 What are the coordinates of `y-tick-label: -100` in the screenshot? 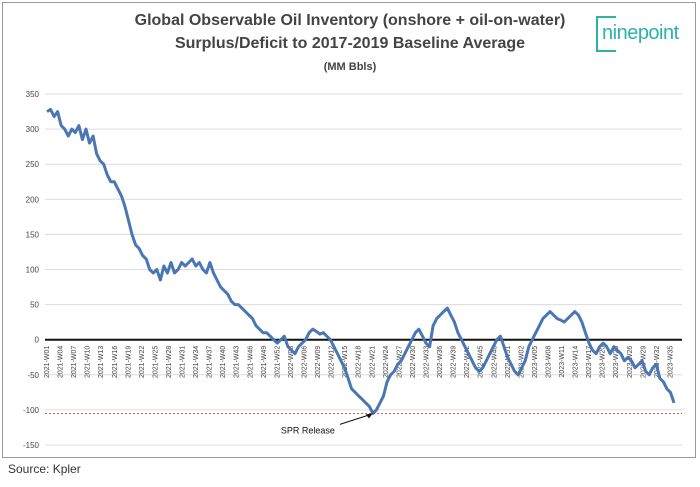 It's located at (31, 410).